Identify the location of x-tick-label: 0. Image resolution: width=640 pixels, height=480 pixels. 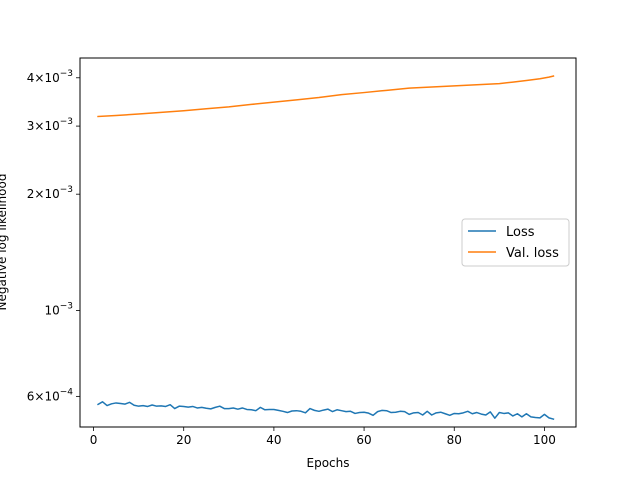
(94, 440).